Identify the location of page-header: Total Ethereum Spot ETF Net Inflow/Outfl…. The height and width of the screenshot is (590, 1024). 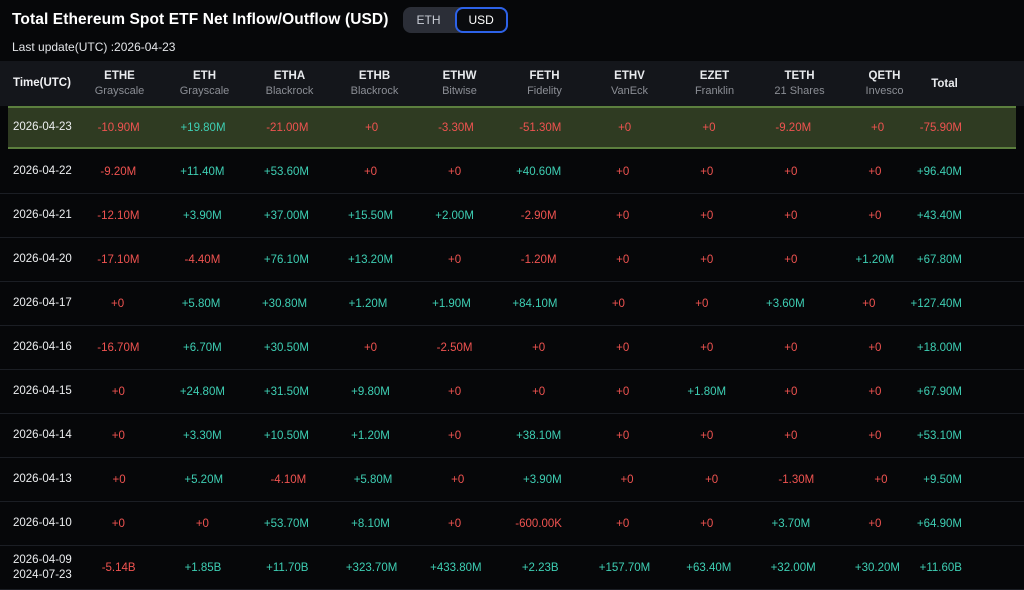
(512, 27).